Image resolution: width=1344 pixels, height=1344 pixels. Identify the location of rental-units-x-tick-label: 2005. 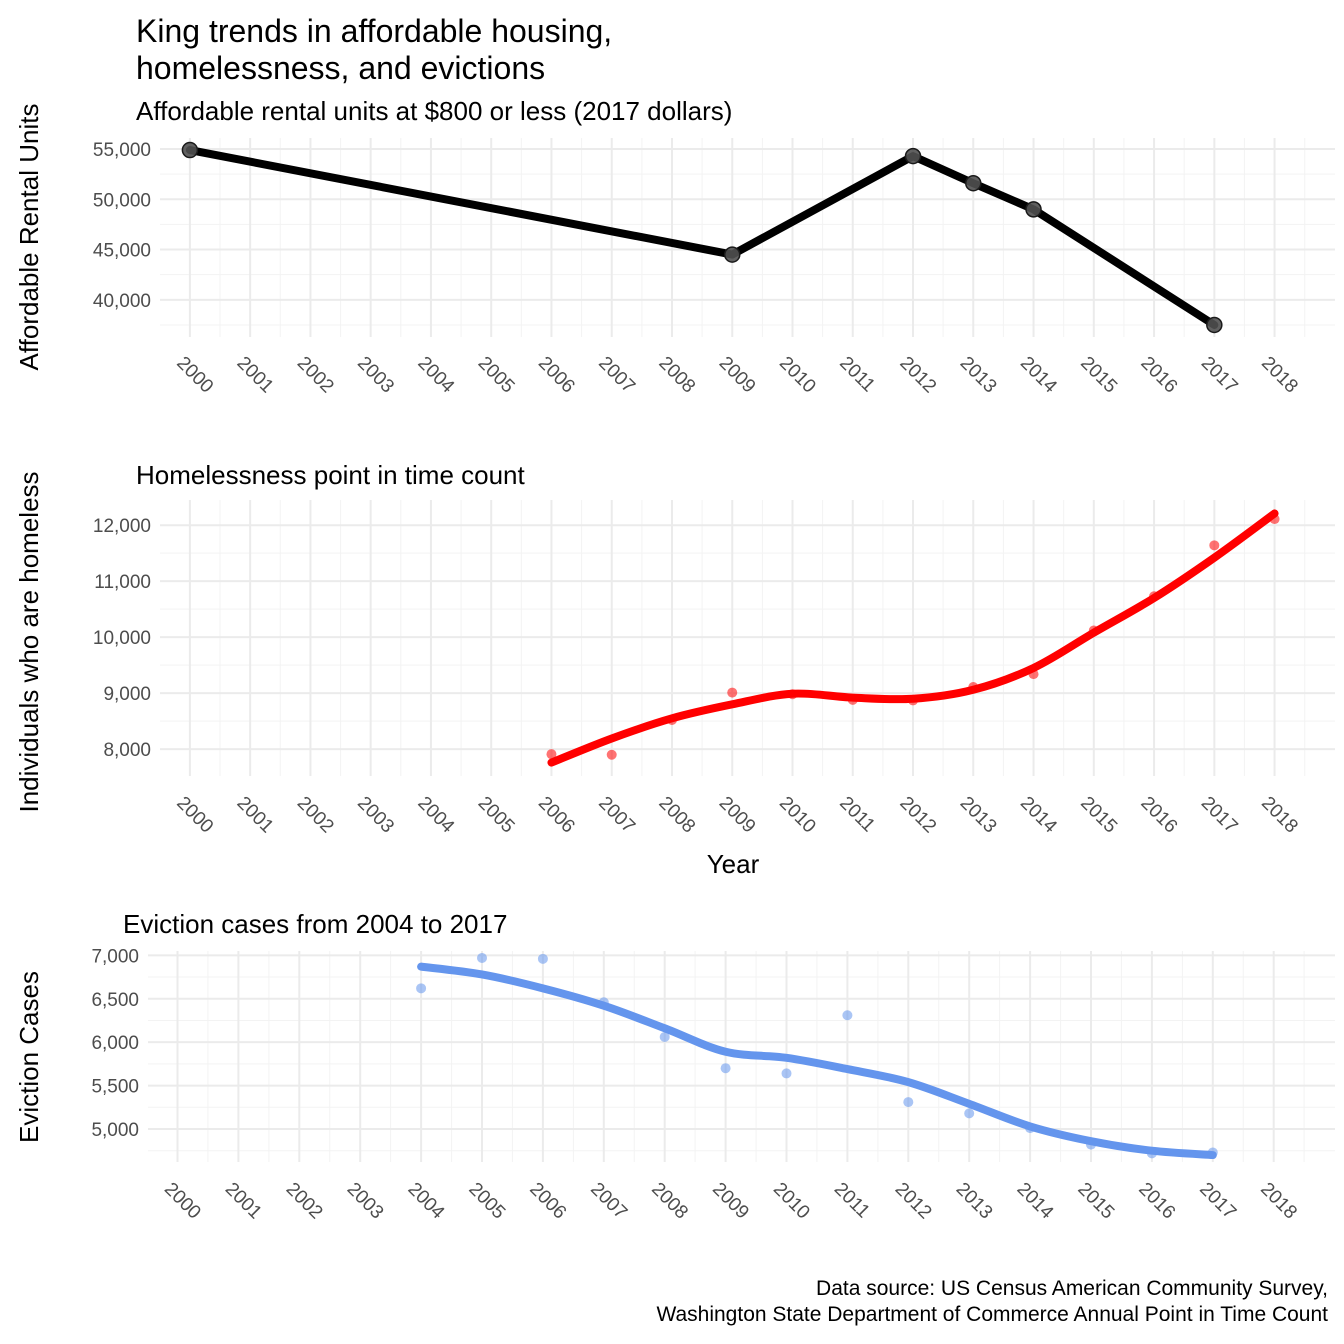
(496, 375).